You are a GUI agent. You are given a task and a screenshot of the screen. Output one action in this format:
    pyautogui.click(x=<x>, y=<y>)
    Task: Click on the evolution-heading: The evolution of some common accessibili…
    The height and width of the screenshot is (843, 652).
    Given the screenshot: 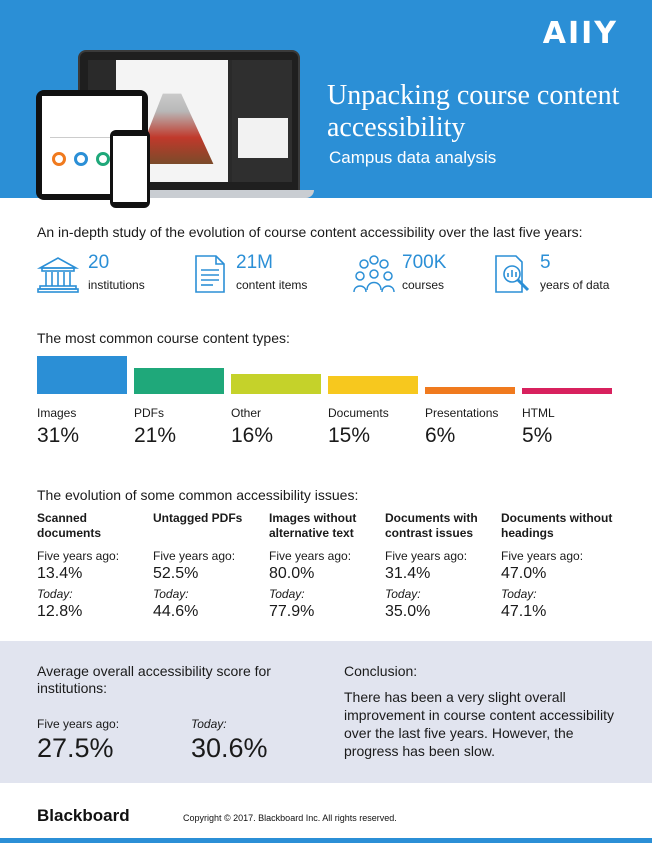 What is the action you would take?
    pyautogui.click(x=198, y=495)
    